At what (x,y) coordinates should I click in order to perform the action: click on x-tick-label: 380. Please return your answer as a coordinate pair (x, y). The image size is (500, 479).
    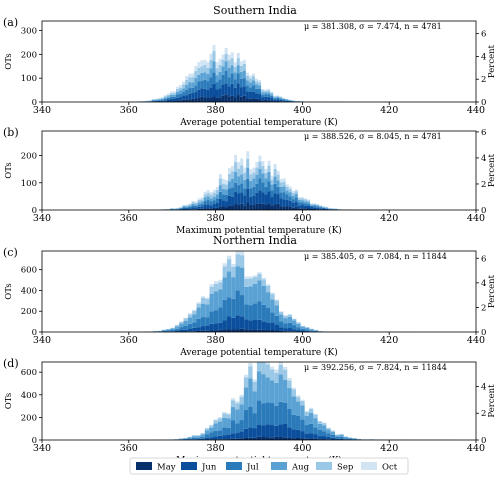
    Looking at the image, I should click on (216, 448).